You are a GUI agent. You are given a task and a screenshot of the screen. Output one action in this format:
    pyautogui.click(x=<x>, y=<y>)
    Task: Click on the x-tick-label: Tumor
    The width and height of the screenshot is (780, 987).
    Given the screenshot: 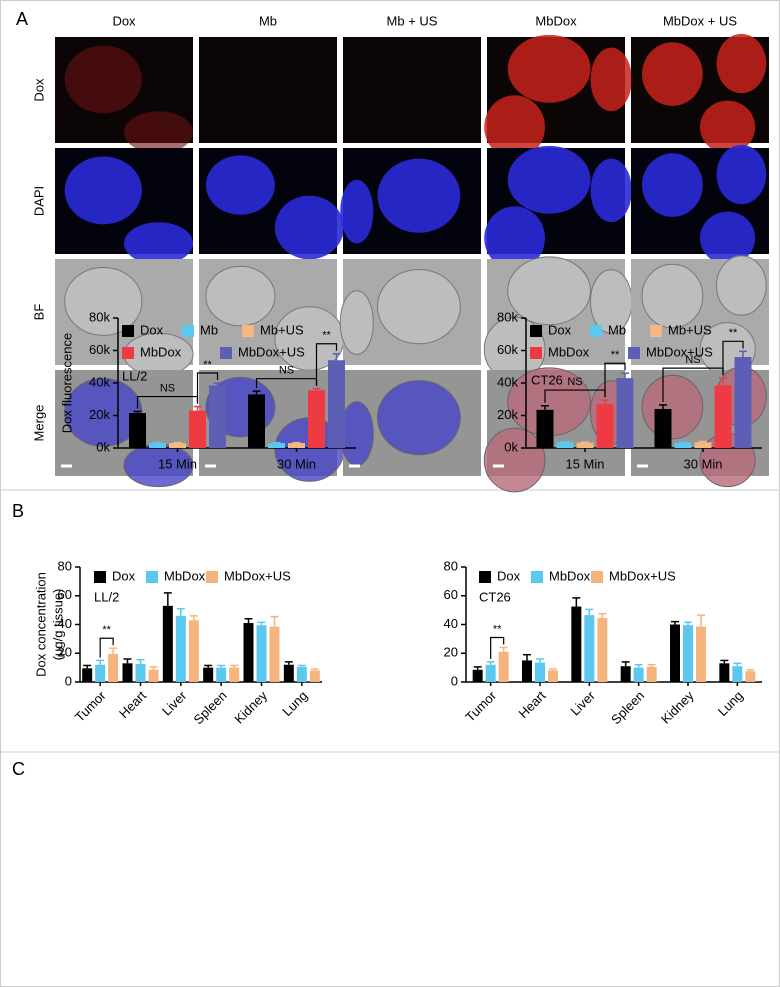 What is the action you would take?
    pyautogui.click(x=90, y=705)
    